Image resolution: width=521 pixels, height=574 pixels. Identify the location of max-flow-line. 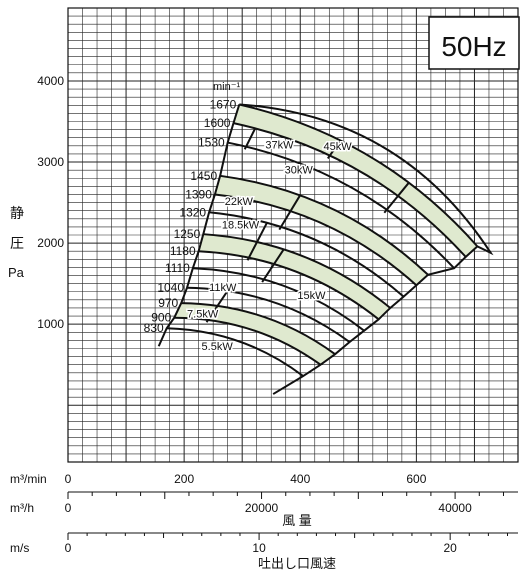
(375, 320).